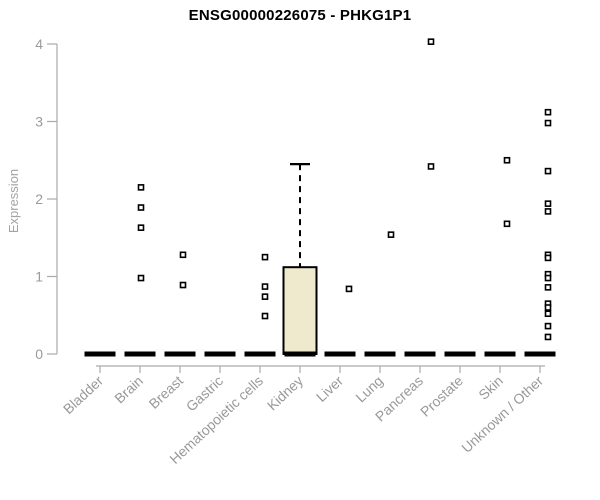 The image size is (600, 500). Describe the element at coordinates (83, 394) in the screenshot. I see `category-label: Bladder` at that location.